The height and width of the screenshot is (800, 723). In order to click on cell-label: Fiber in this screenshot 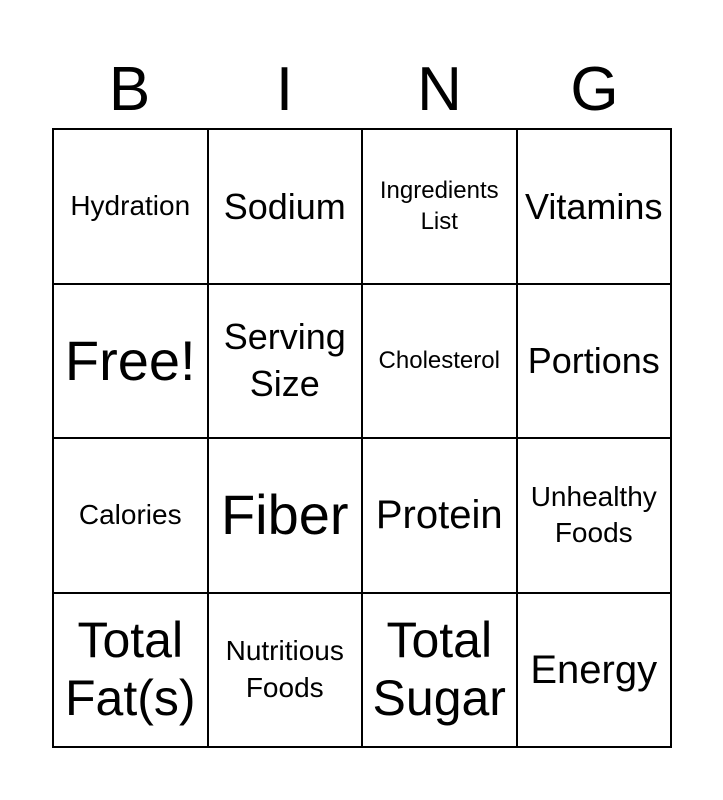, I will do `click(284, 515)`.